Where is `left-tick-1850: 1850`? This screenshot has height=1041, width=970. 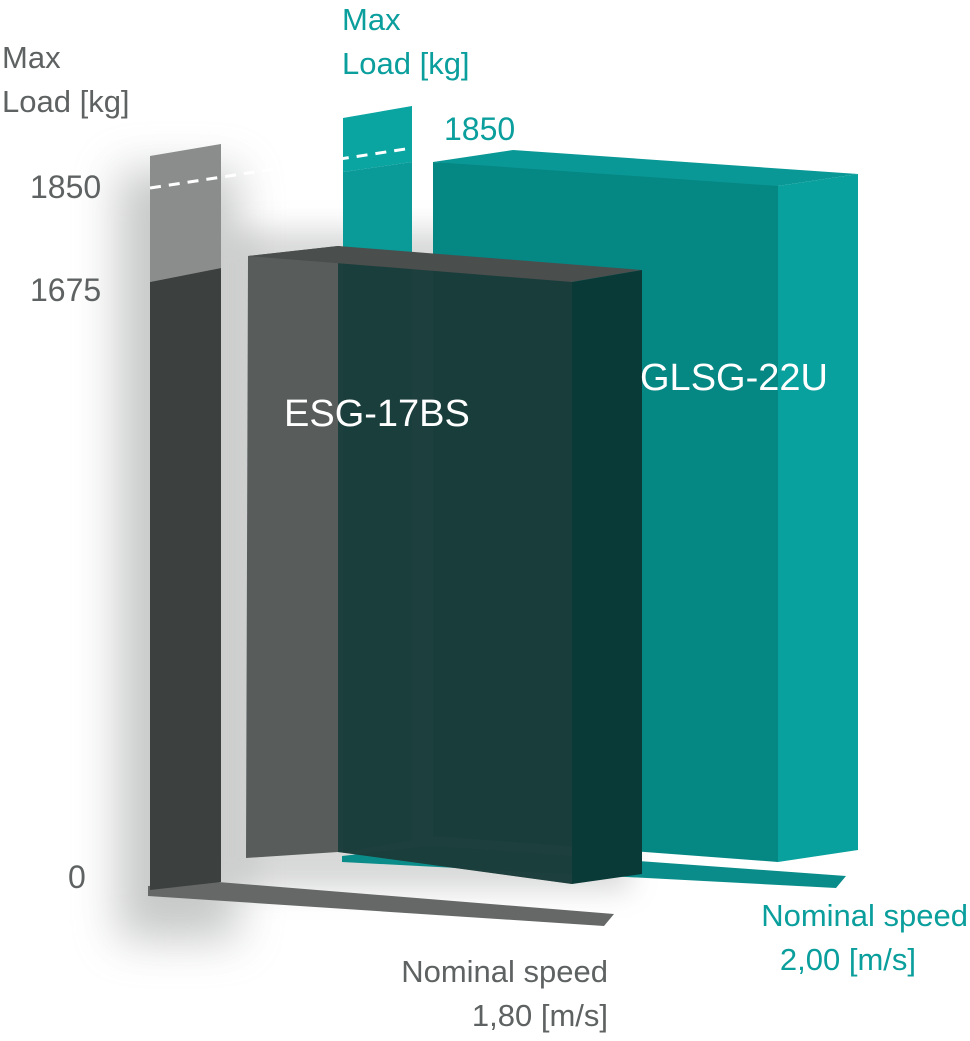
left-tick-1850: 1850 is located at coordinates (65, 187).